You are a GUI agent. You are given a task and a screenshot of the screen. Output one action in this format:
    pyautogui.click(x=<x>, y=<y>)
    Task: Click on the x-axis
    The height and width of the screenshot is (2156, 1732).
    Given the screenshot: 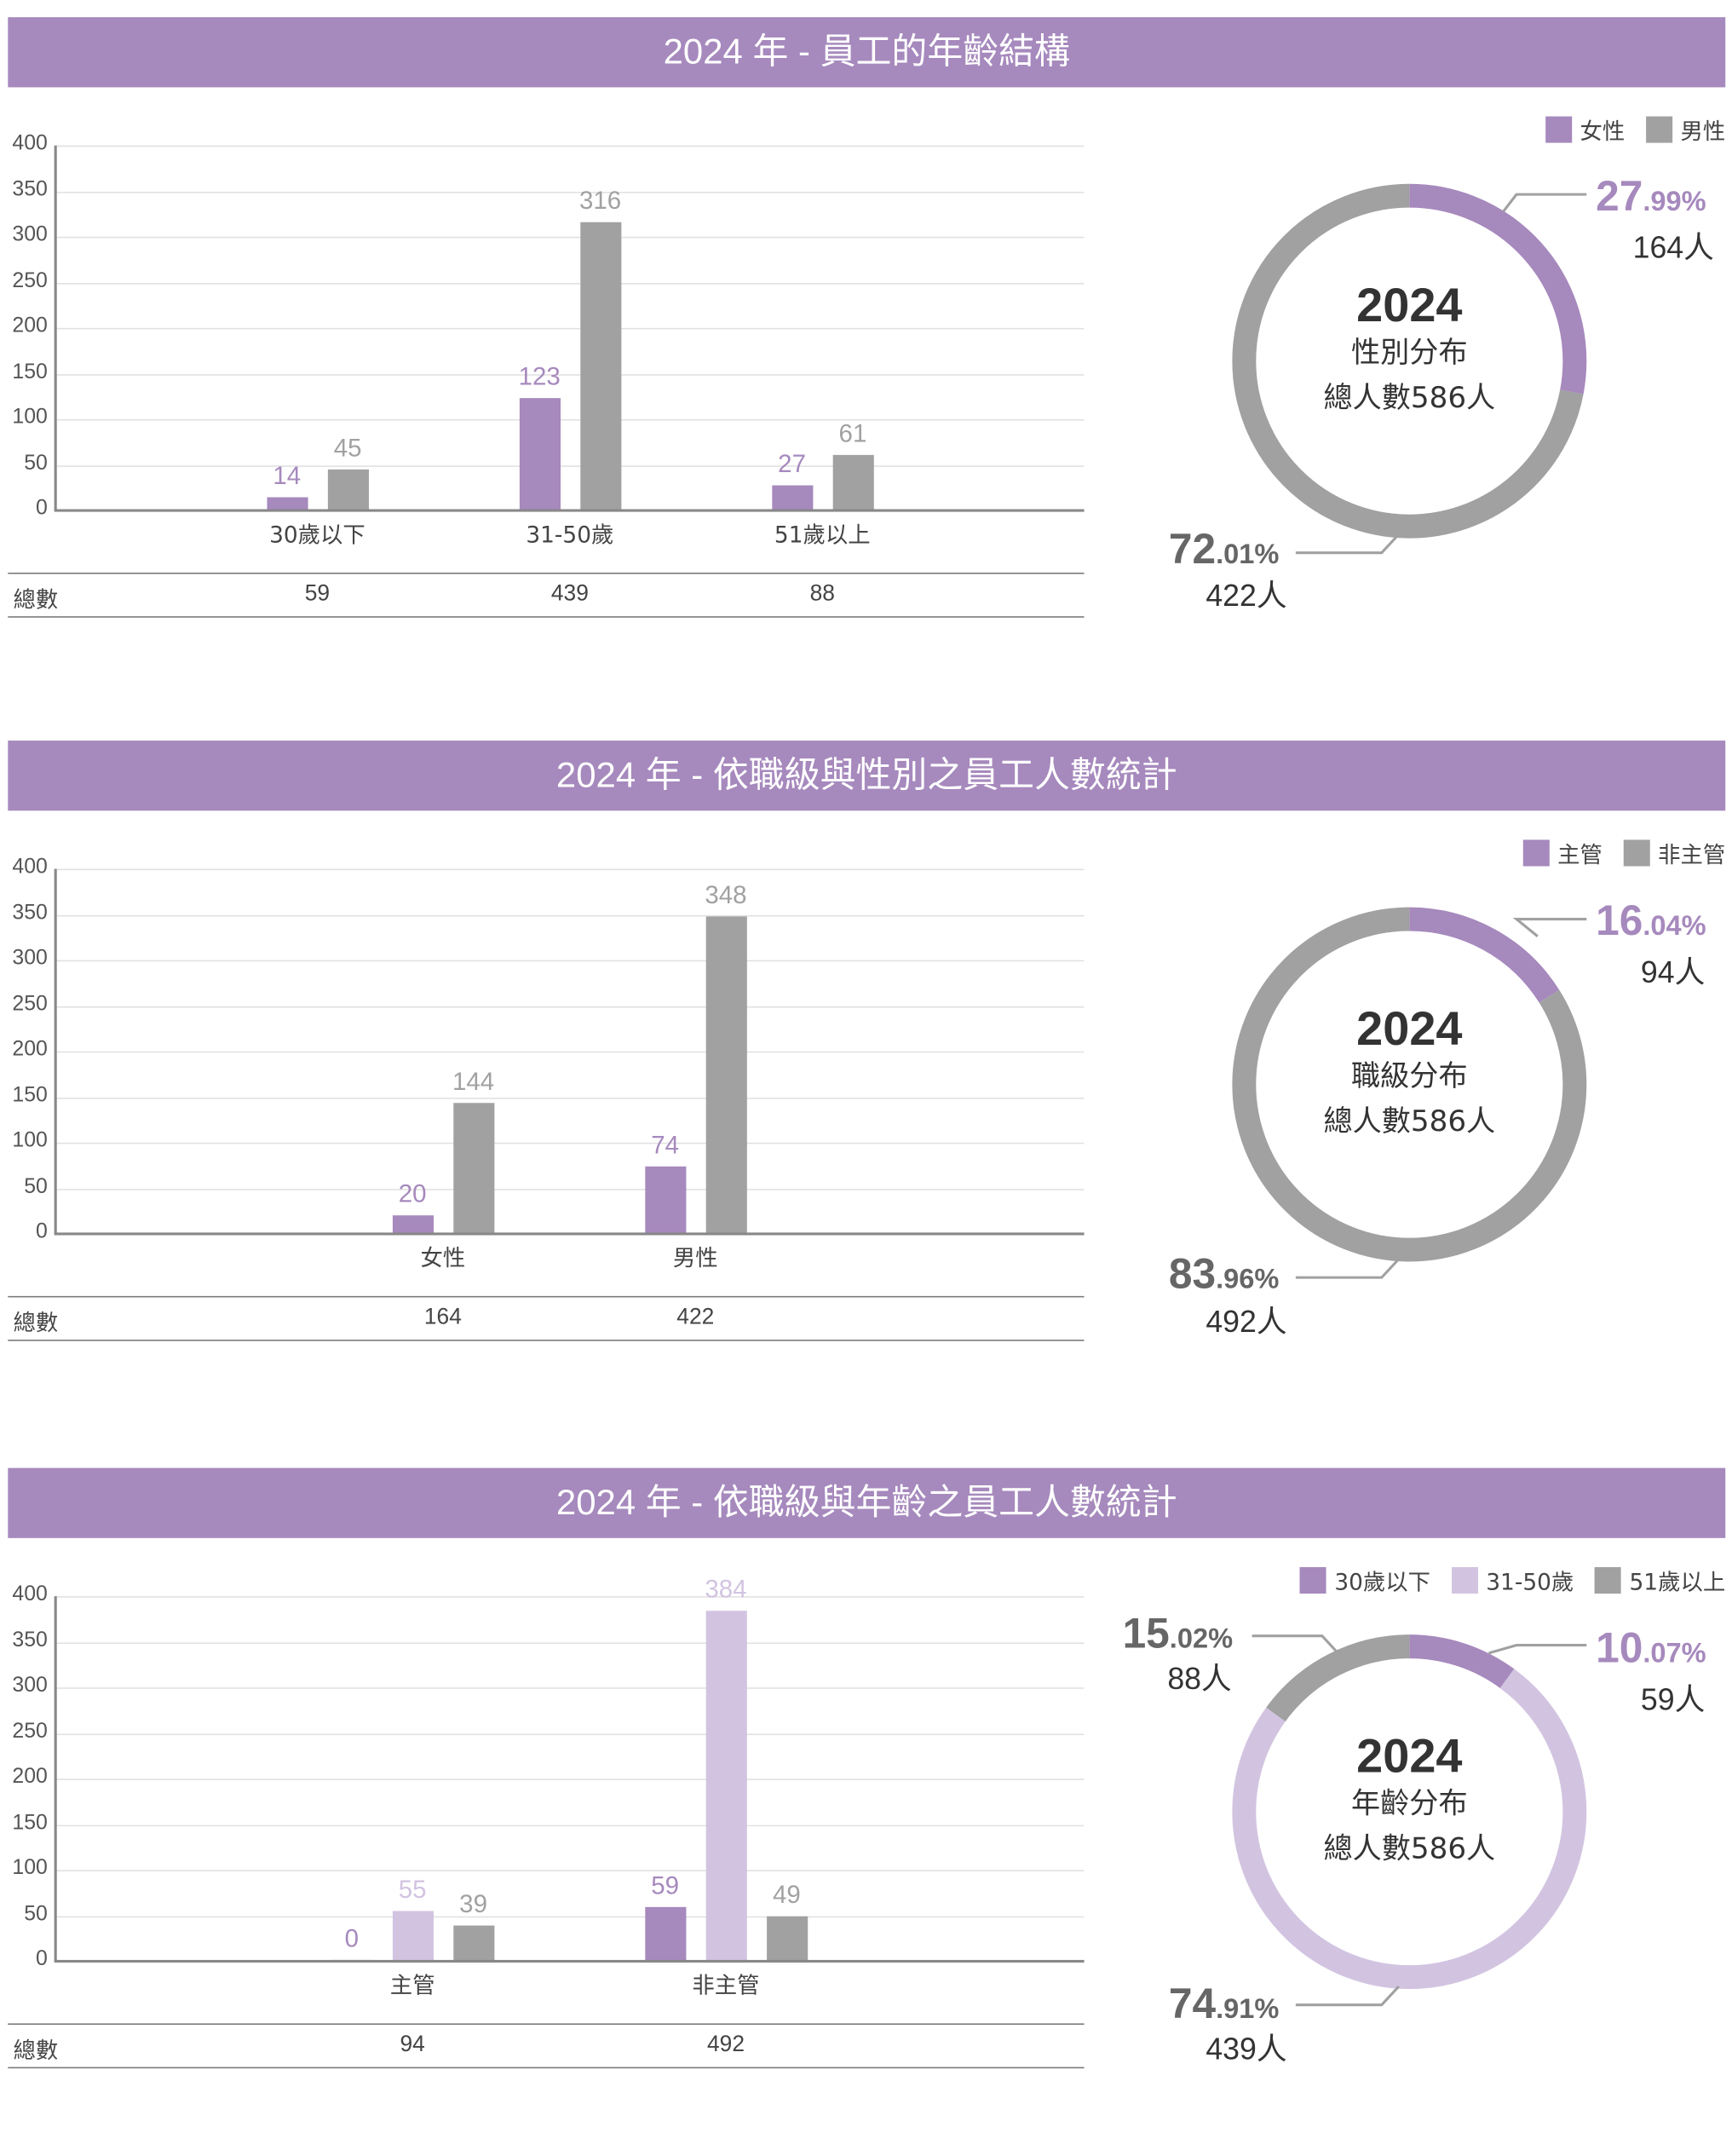 What is the action you would take?
    pyautogui.click(x=569, y=1234)
    